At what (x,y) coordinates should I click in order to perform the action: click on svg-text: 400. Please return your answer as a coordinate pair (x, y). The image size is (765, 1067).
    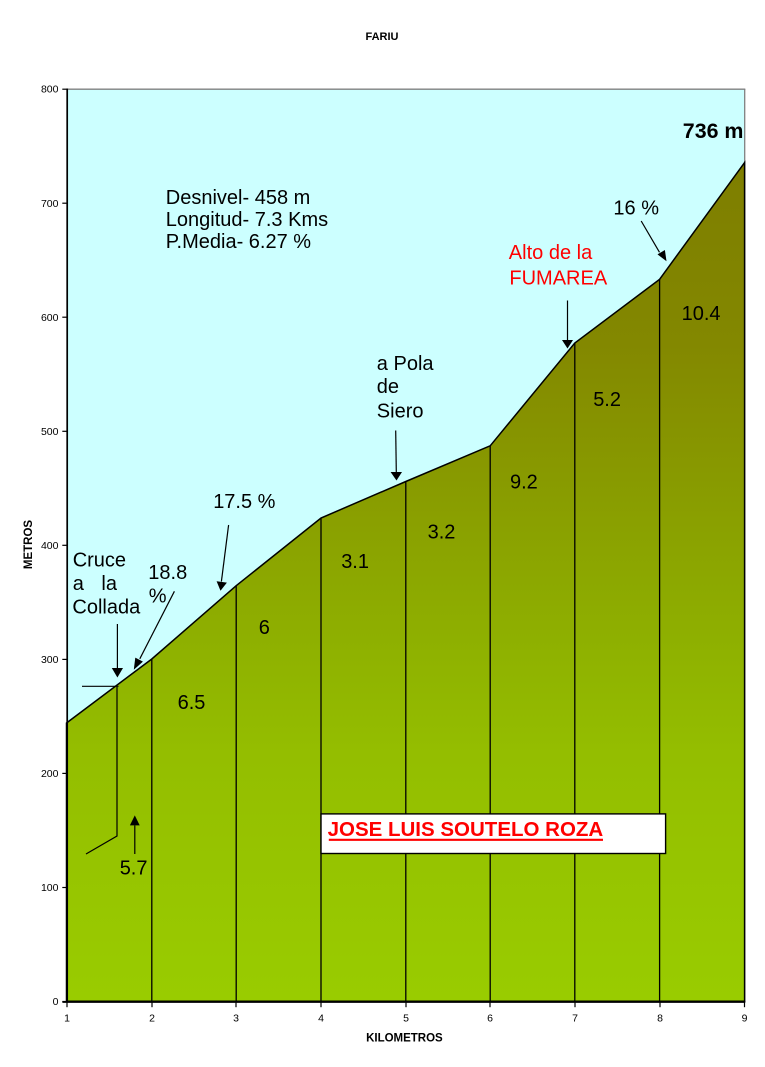
    Looking at the image, I should click on (50, 546).